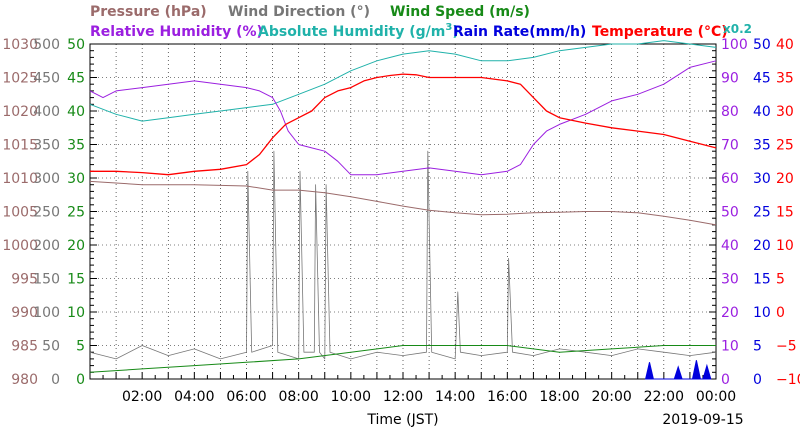  Describe the element at coordinates (785, 246) in the screenshot. I see `y-tick-label-temperature: 10` at that location.